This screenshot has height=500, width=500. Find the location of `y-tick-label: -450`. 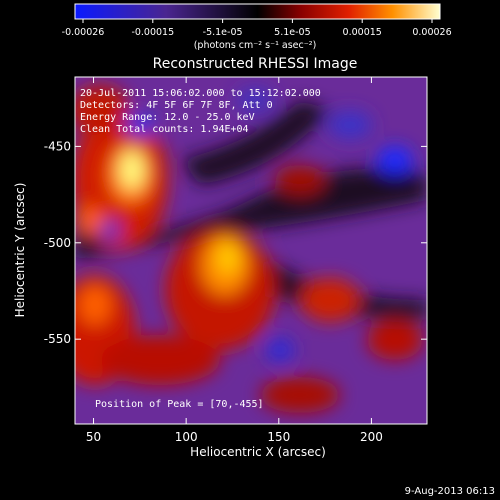

y-tick-label: -450 is located at coordinates (57, 146).